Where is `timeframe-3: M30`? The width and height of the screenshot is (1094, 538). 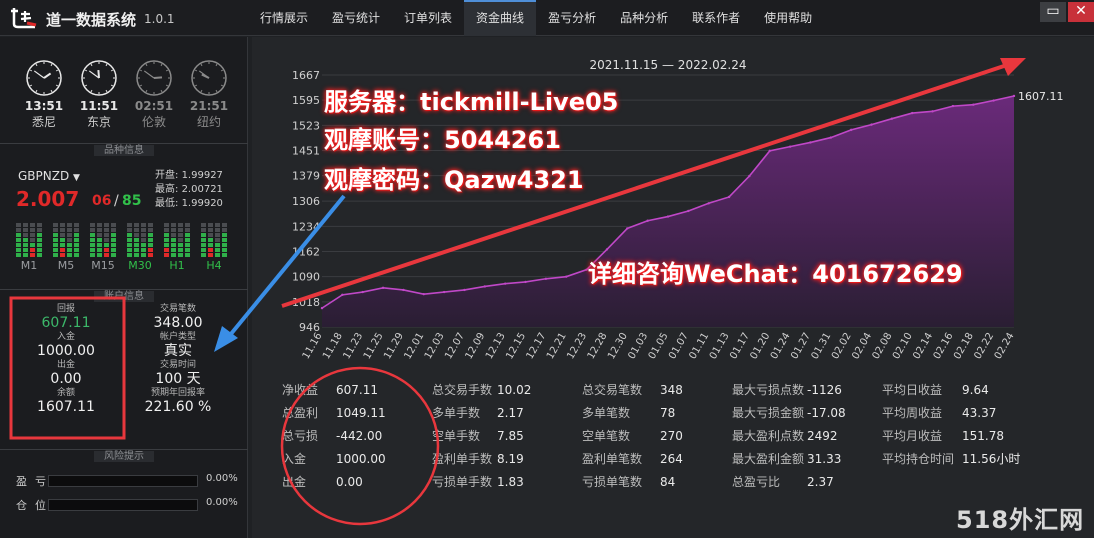
timeframe-3: M30 is located at coordinates (140, 245).